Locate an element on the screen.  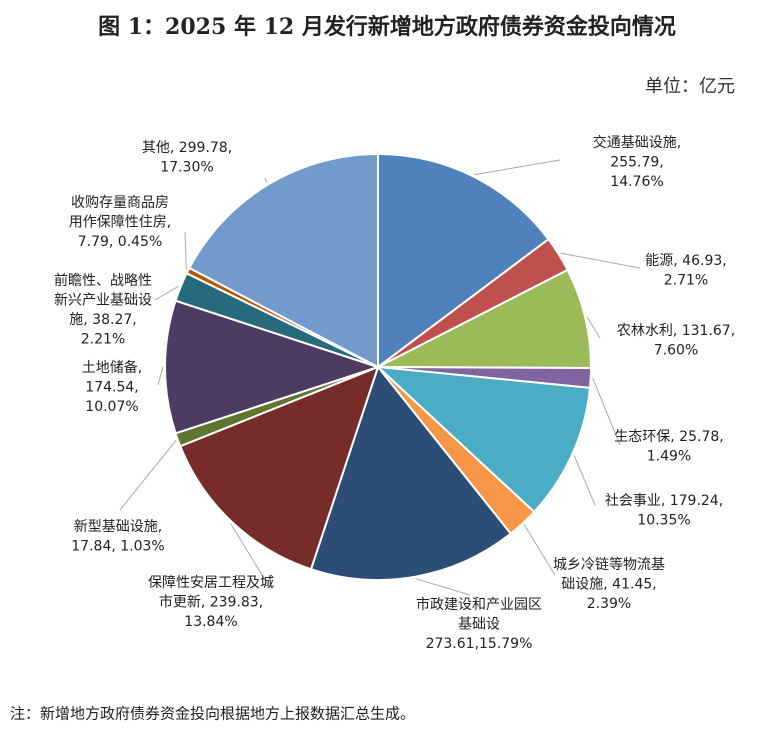
data-label: 2.71% is located at coordinates (686, 281).